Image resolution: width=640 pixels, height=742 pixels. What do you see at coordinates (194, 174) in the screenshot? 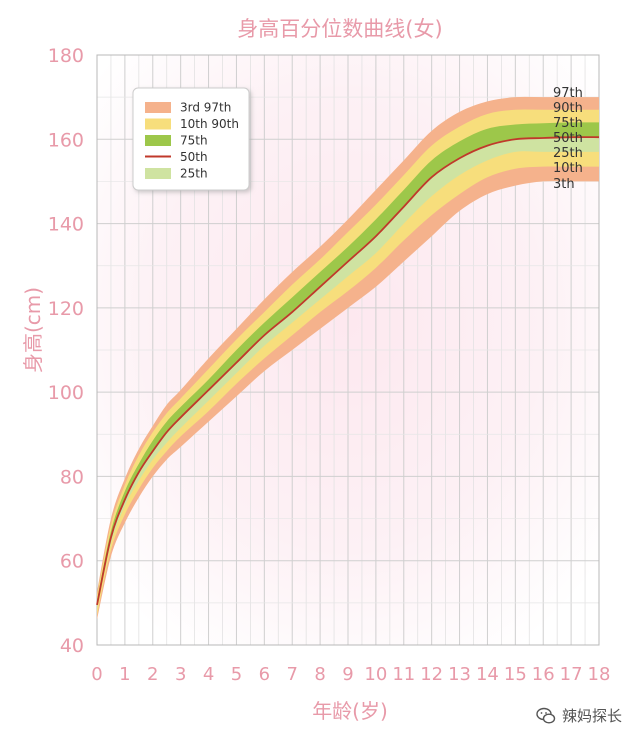
I see `legend-label-p25: 25th` at bounding box center [194, 174].